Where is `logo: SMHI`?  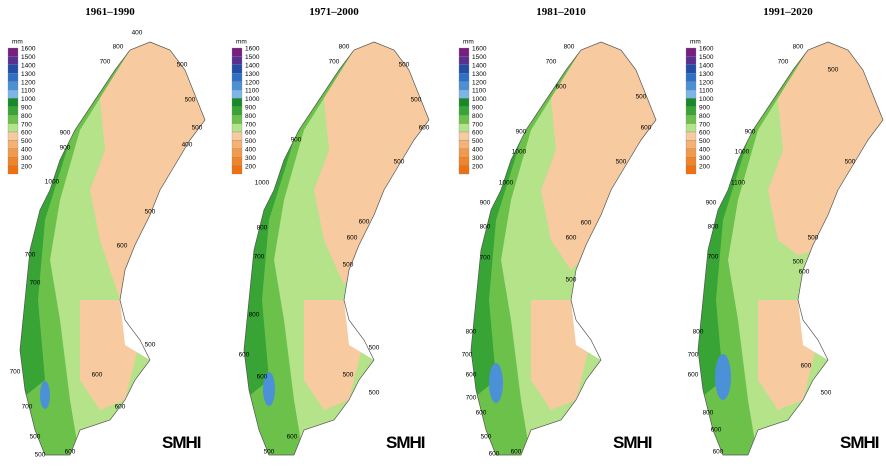
logo: SMHI is located at coordinates (181, 442).